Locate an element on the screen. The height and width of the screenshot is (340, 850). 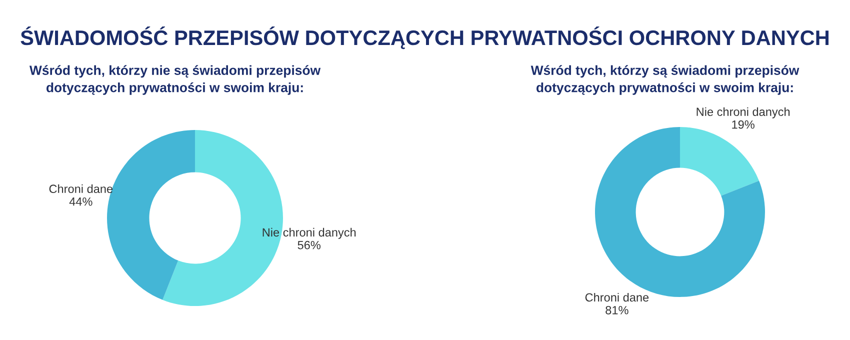
data-label: 19% is located at coordinates (743, 124).